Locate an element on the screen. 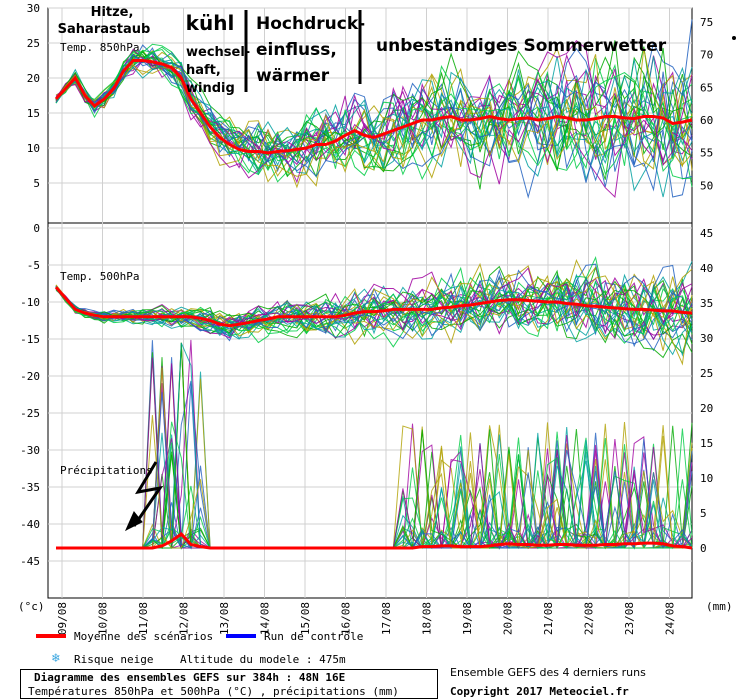  y-tick-label: -40 is located at coordinates (30, 524).